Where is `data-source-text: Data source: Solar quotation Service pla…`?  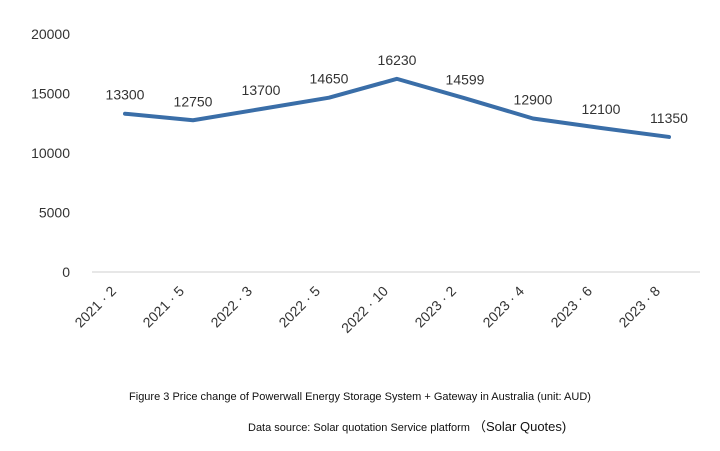 data-source-text: Data source: Solar quotation Service pla… is located at coordinates (359, 428).